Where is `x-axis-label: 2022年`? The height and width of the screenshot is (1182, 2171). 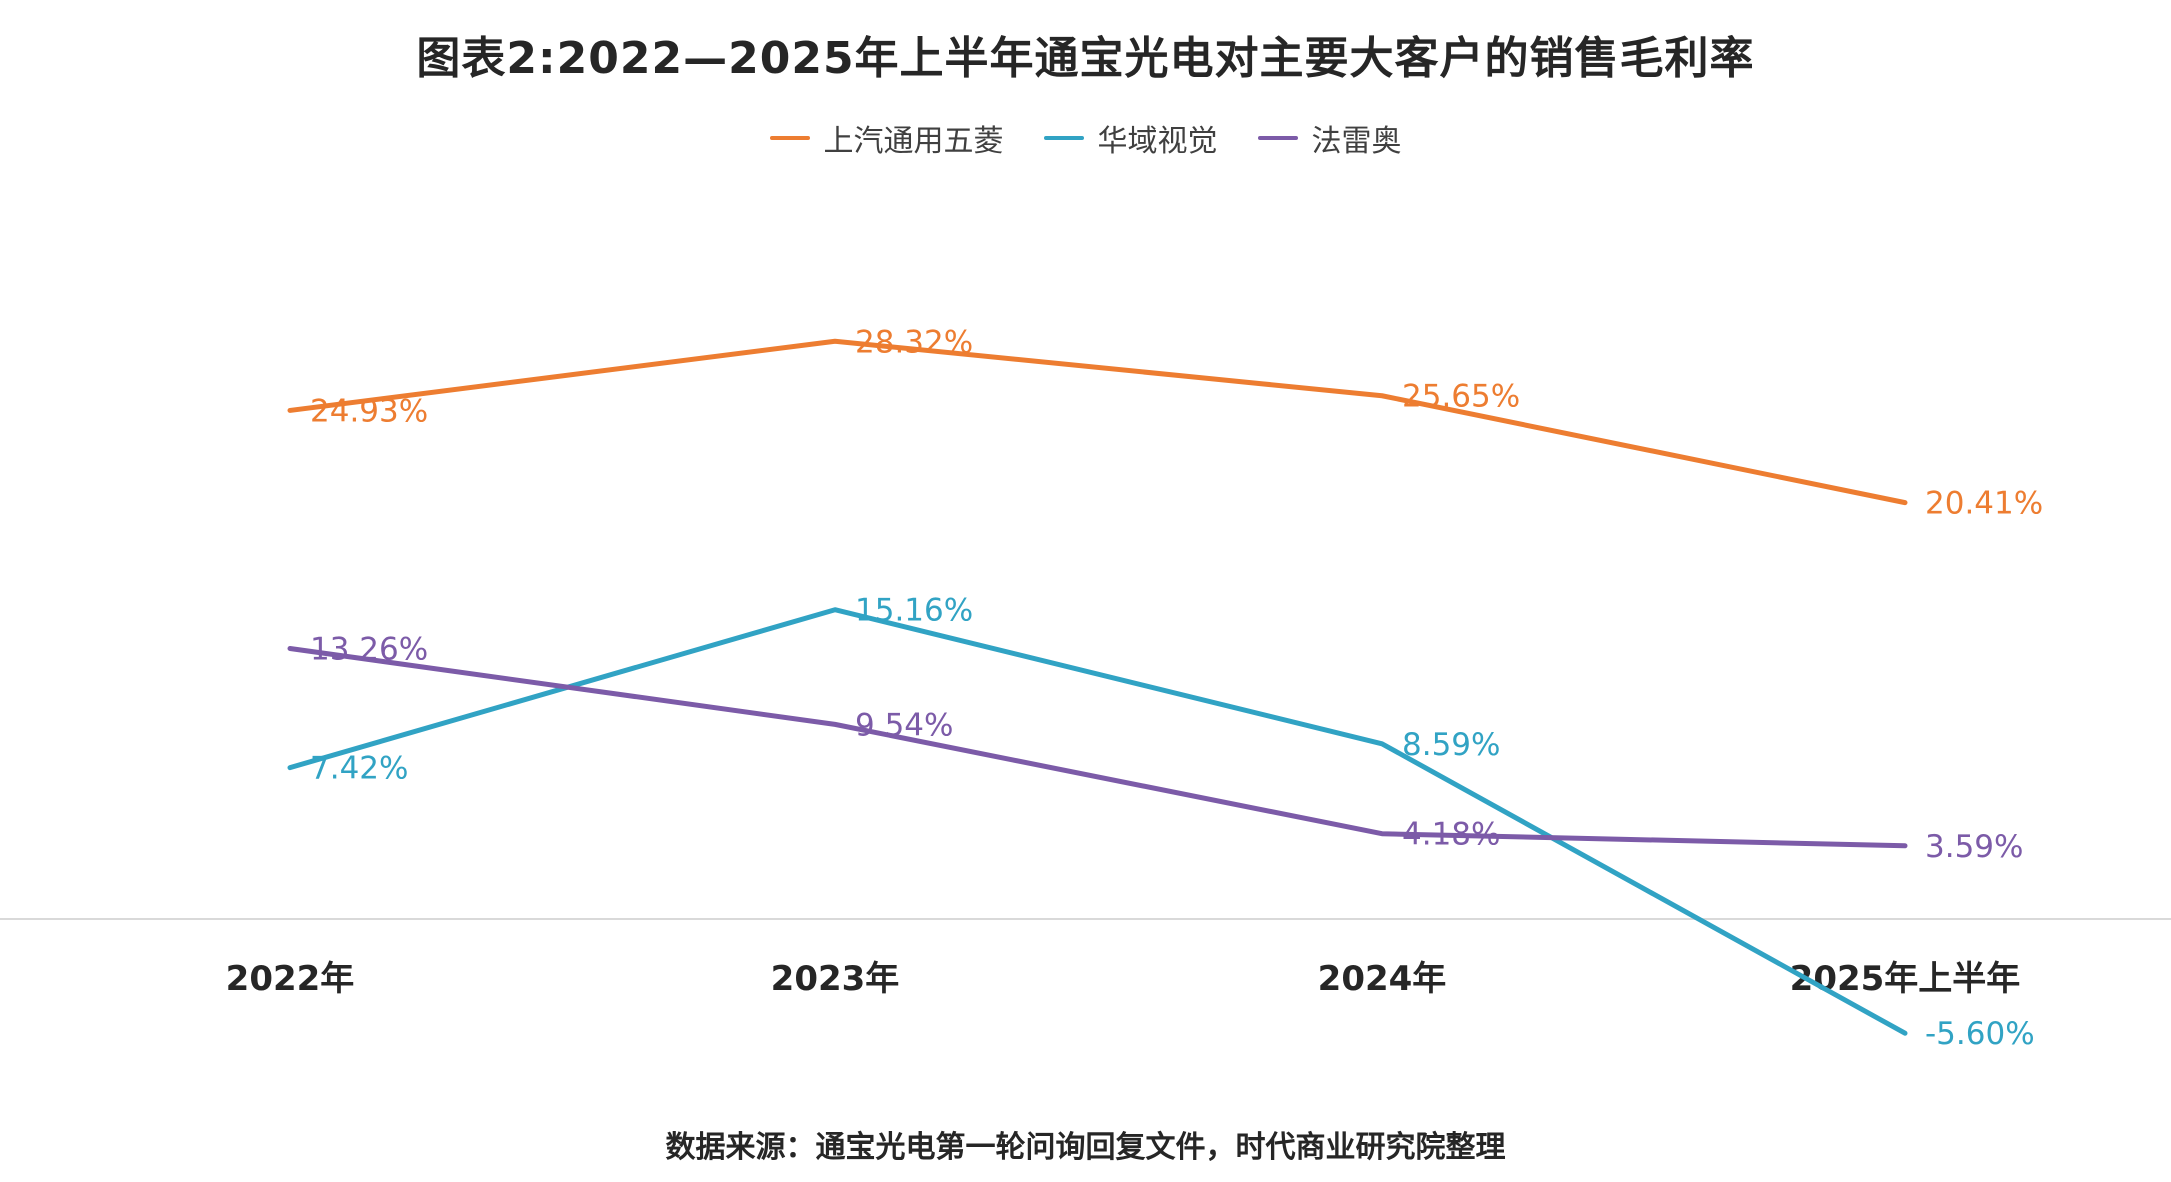 x-axis-label: 2022年 is located at coordinates (290, 979).